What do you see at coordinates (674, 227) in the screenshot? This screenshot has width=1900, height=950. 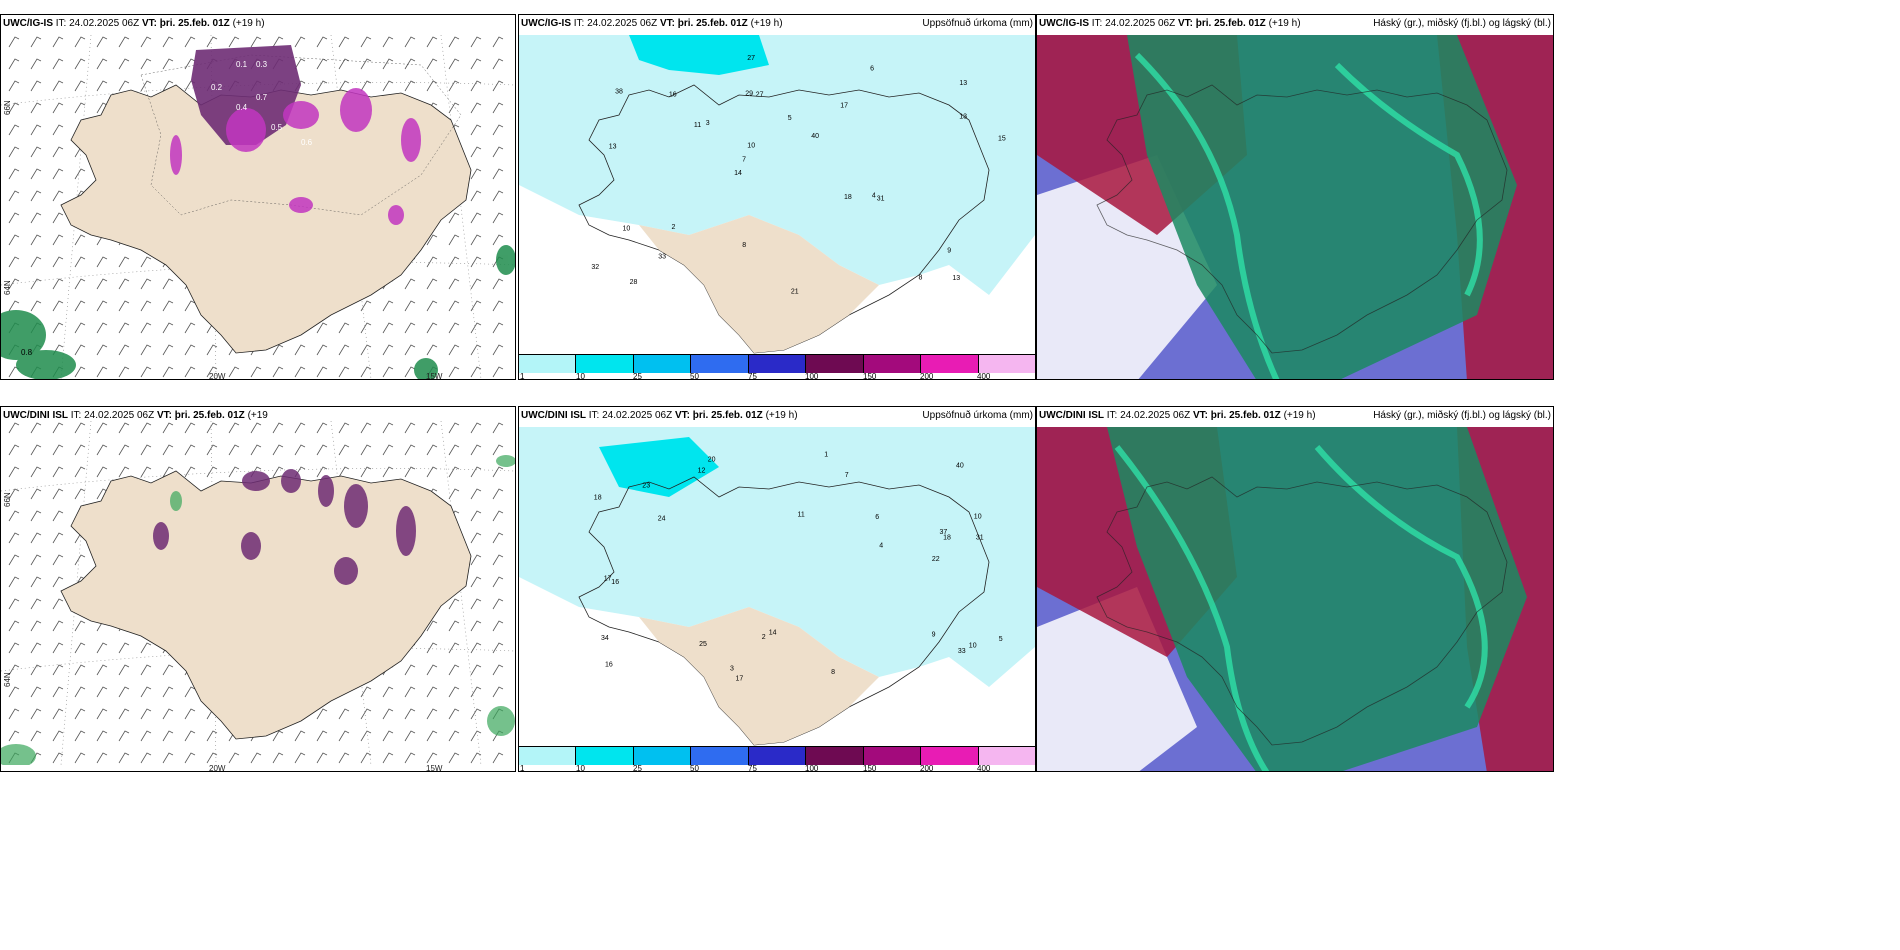 I see `precip-station-label: 2` at bounding box center [674, 227].